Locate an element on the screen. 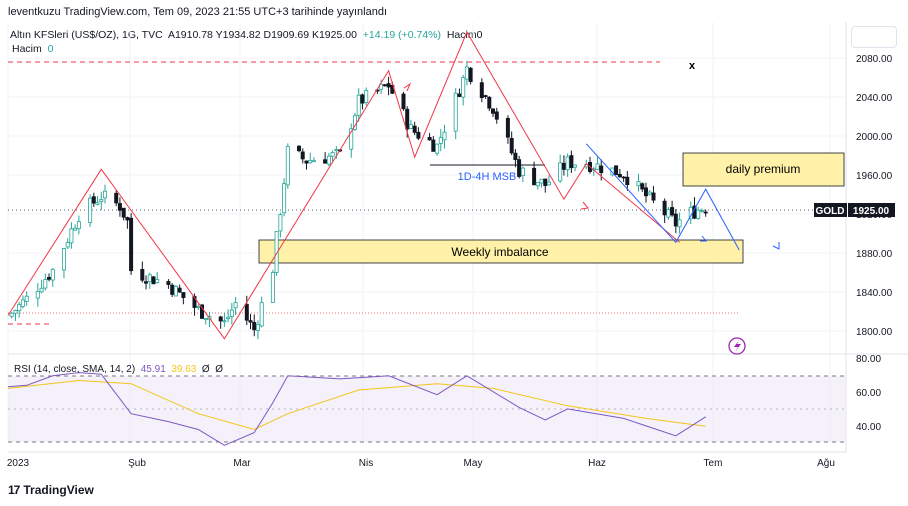 The width and height of the screenshot is (908, 506). volume-legend: Hacim 0 is located at coordinates (32, 49).